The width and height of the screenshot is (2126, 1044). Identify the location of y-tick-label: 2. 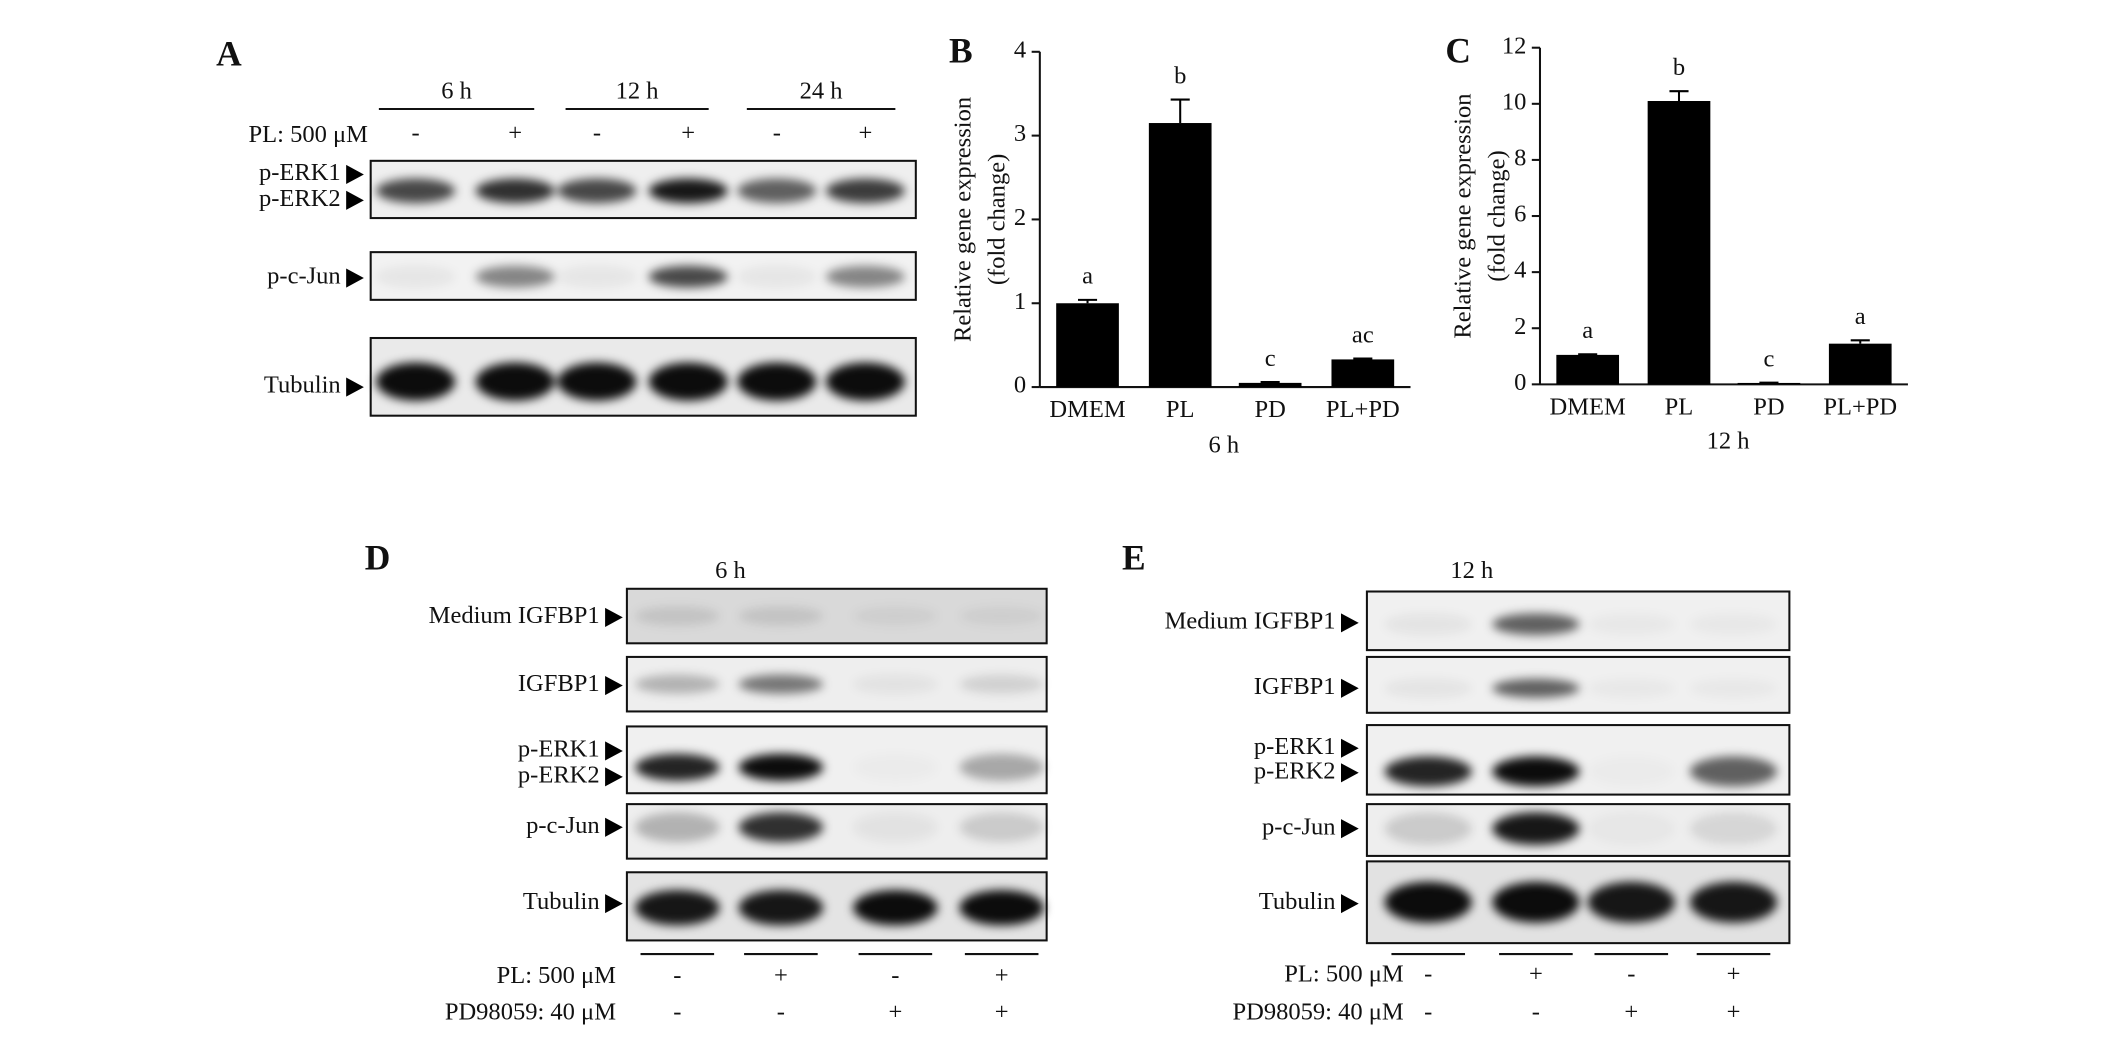
(1520, 326).